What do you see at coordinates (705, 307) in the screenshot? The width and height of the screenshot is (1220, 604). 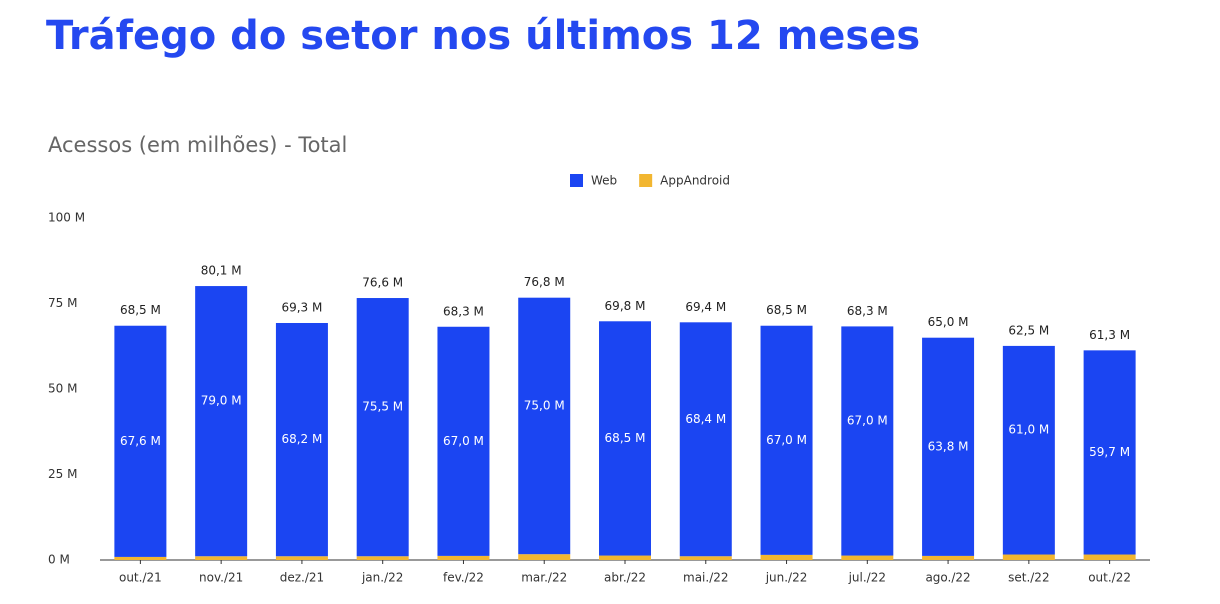 I see `total-label: 69,4 M` at bounding box center [705, 307].